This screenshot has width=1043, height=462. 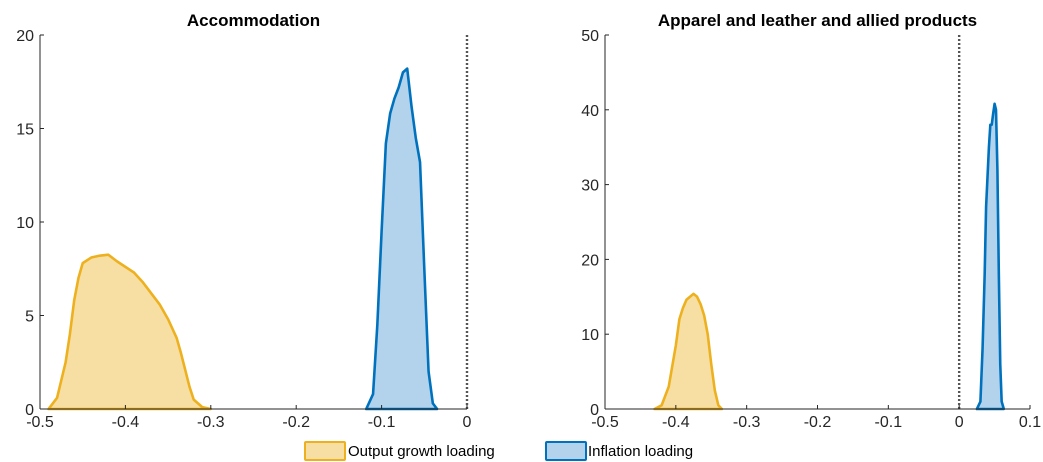 I want to click on y-tick-label: 15, so click(x=25, y=130).